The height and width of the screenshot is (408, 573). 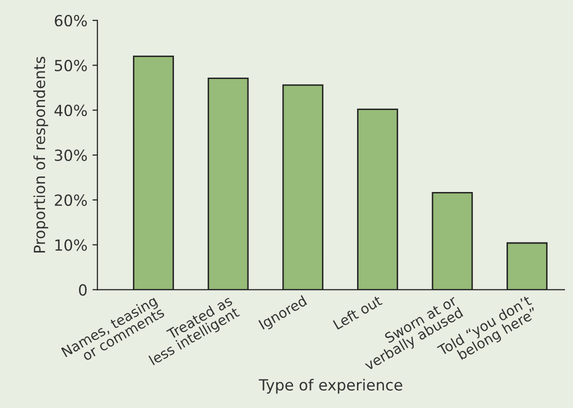 What do you see at coordinates (70, 66) in the screenshot?
I see `y-tick-label: 50%` at bounding box center [70, 66].